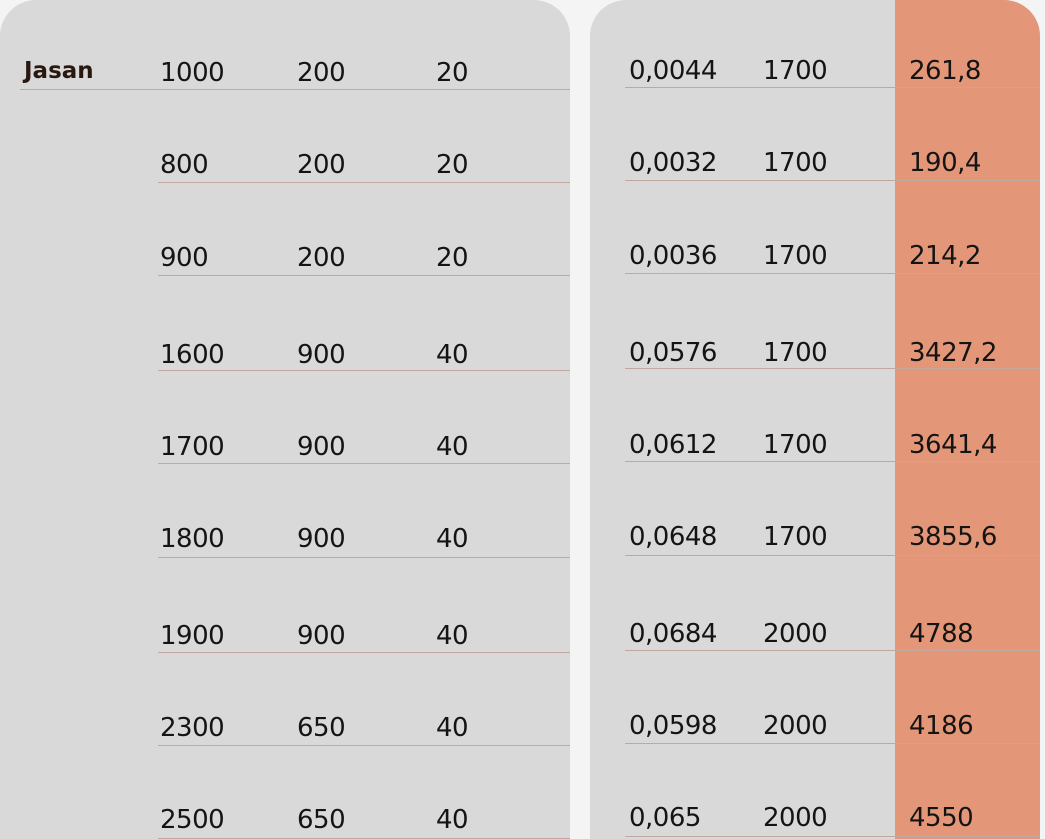 The height and width of the screenshot is (839, 1045). I want to click on left-cell: 1800, so click(192, 539).